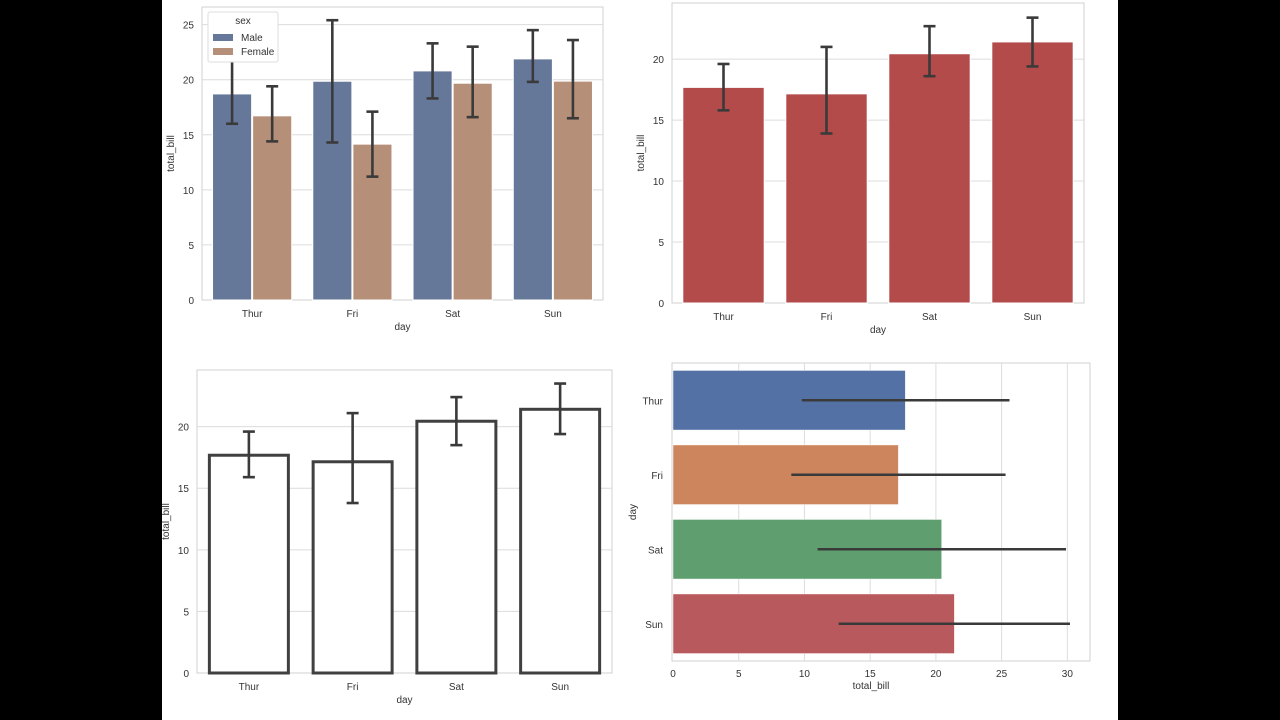 Image resolution: width=1280 pixels, height=720 pixels. What do you see at coordinates (673, 674) in the screenshot?
I see `x-tick-label: 0` at bounding box center [673, 674].